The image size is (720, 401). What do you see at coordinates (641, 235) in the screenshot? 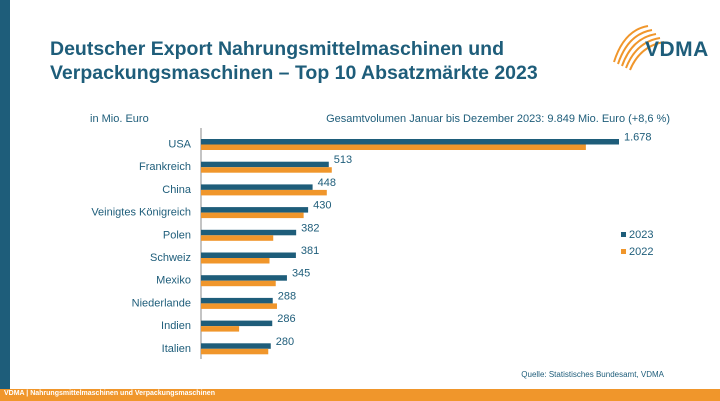
I see `legend-label-2023: 2023` at bounding box center [641, 235].